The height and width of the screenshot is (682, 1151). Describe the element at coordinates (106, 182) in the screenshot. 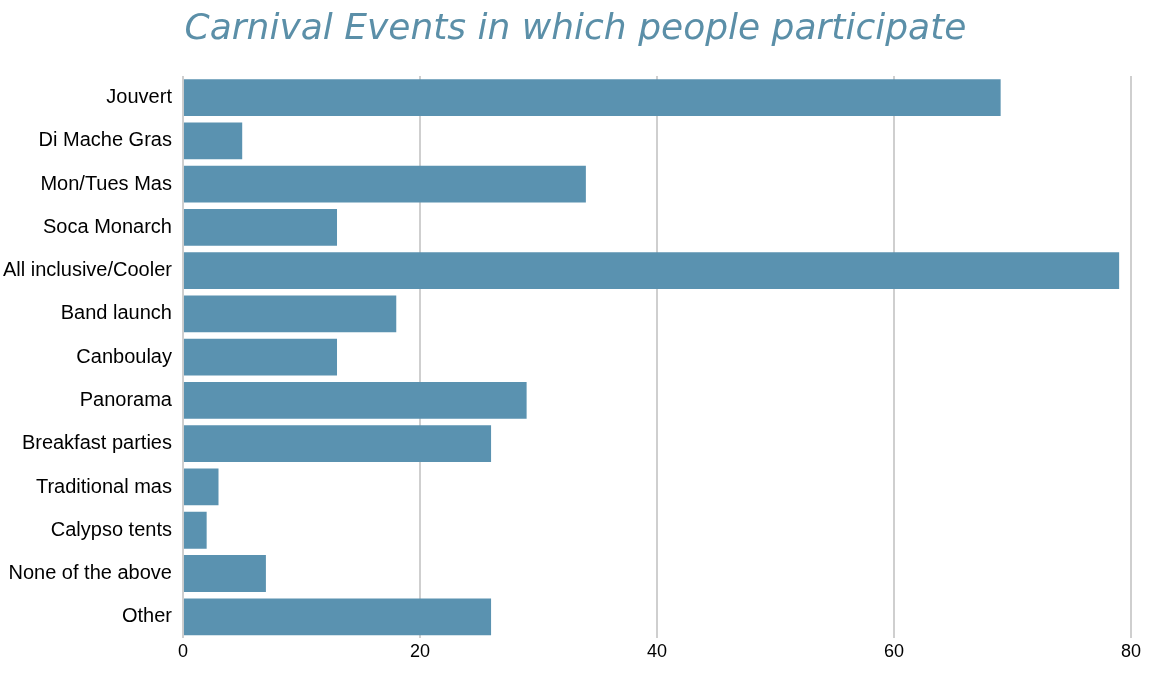

I see `y-tick-label: Mon/Tues Mas` at that location.